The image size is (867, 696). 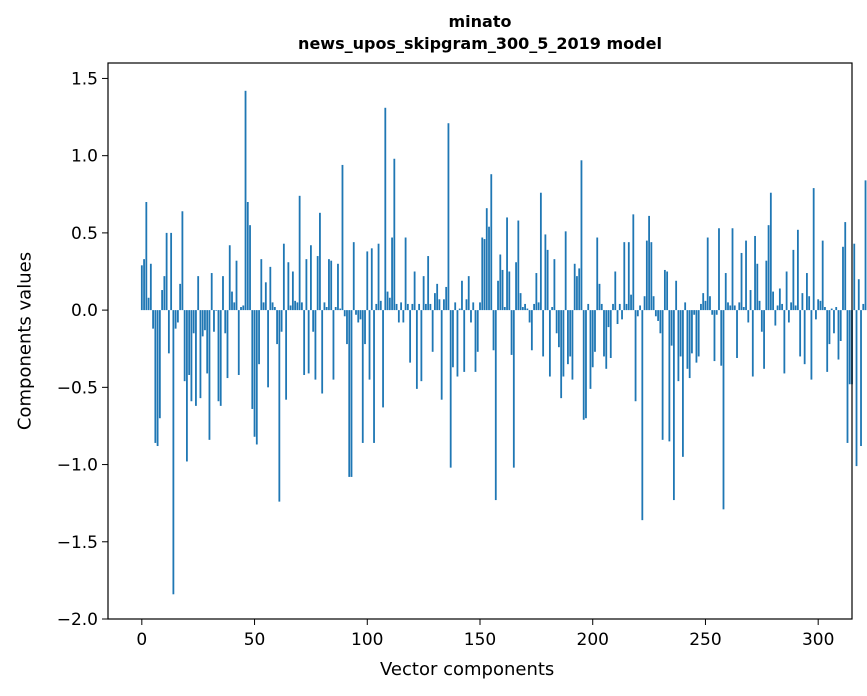 I want to click on y-tick-label: −1.5, so click(x=77, y=543).